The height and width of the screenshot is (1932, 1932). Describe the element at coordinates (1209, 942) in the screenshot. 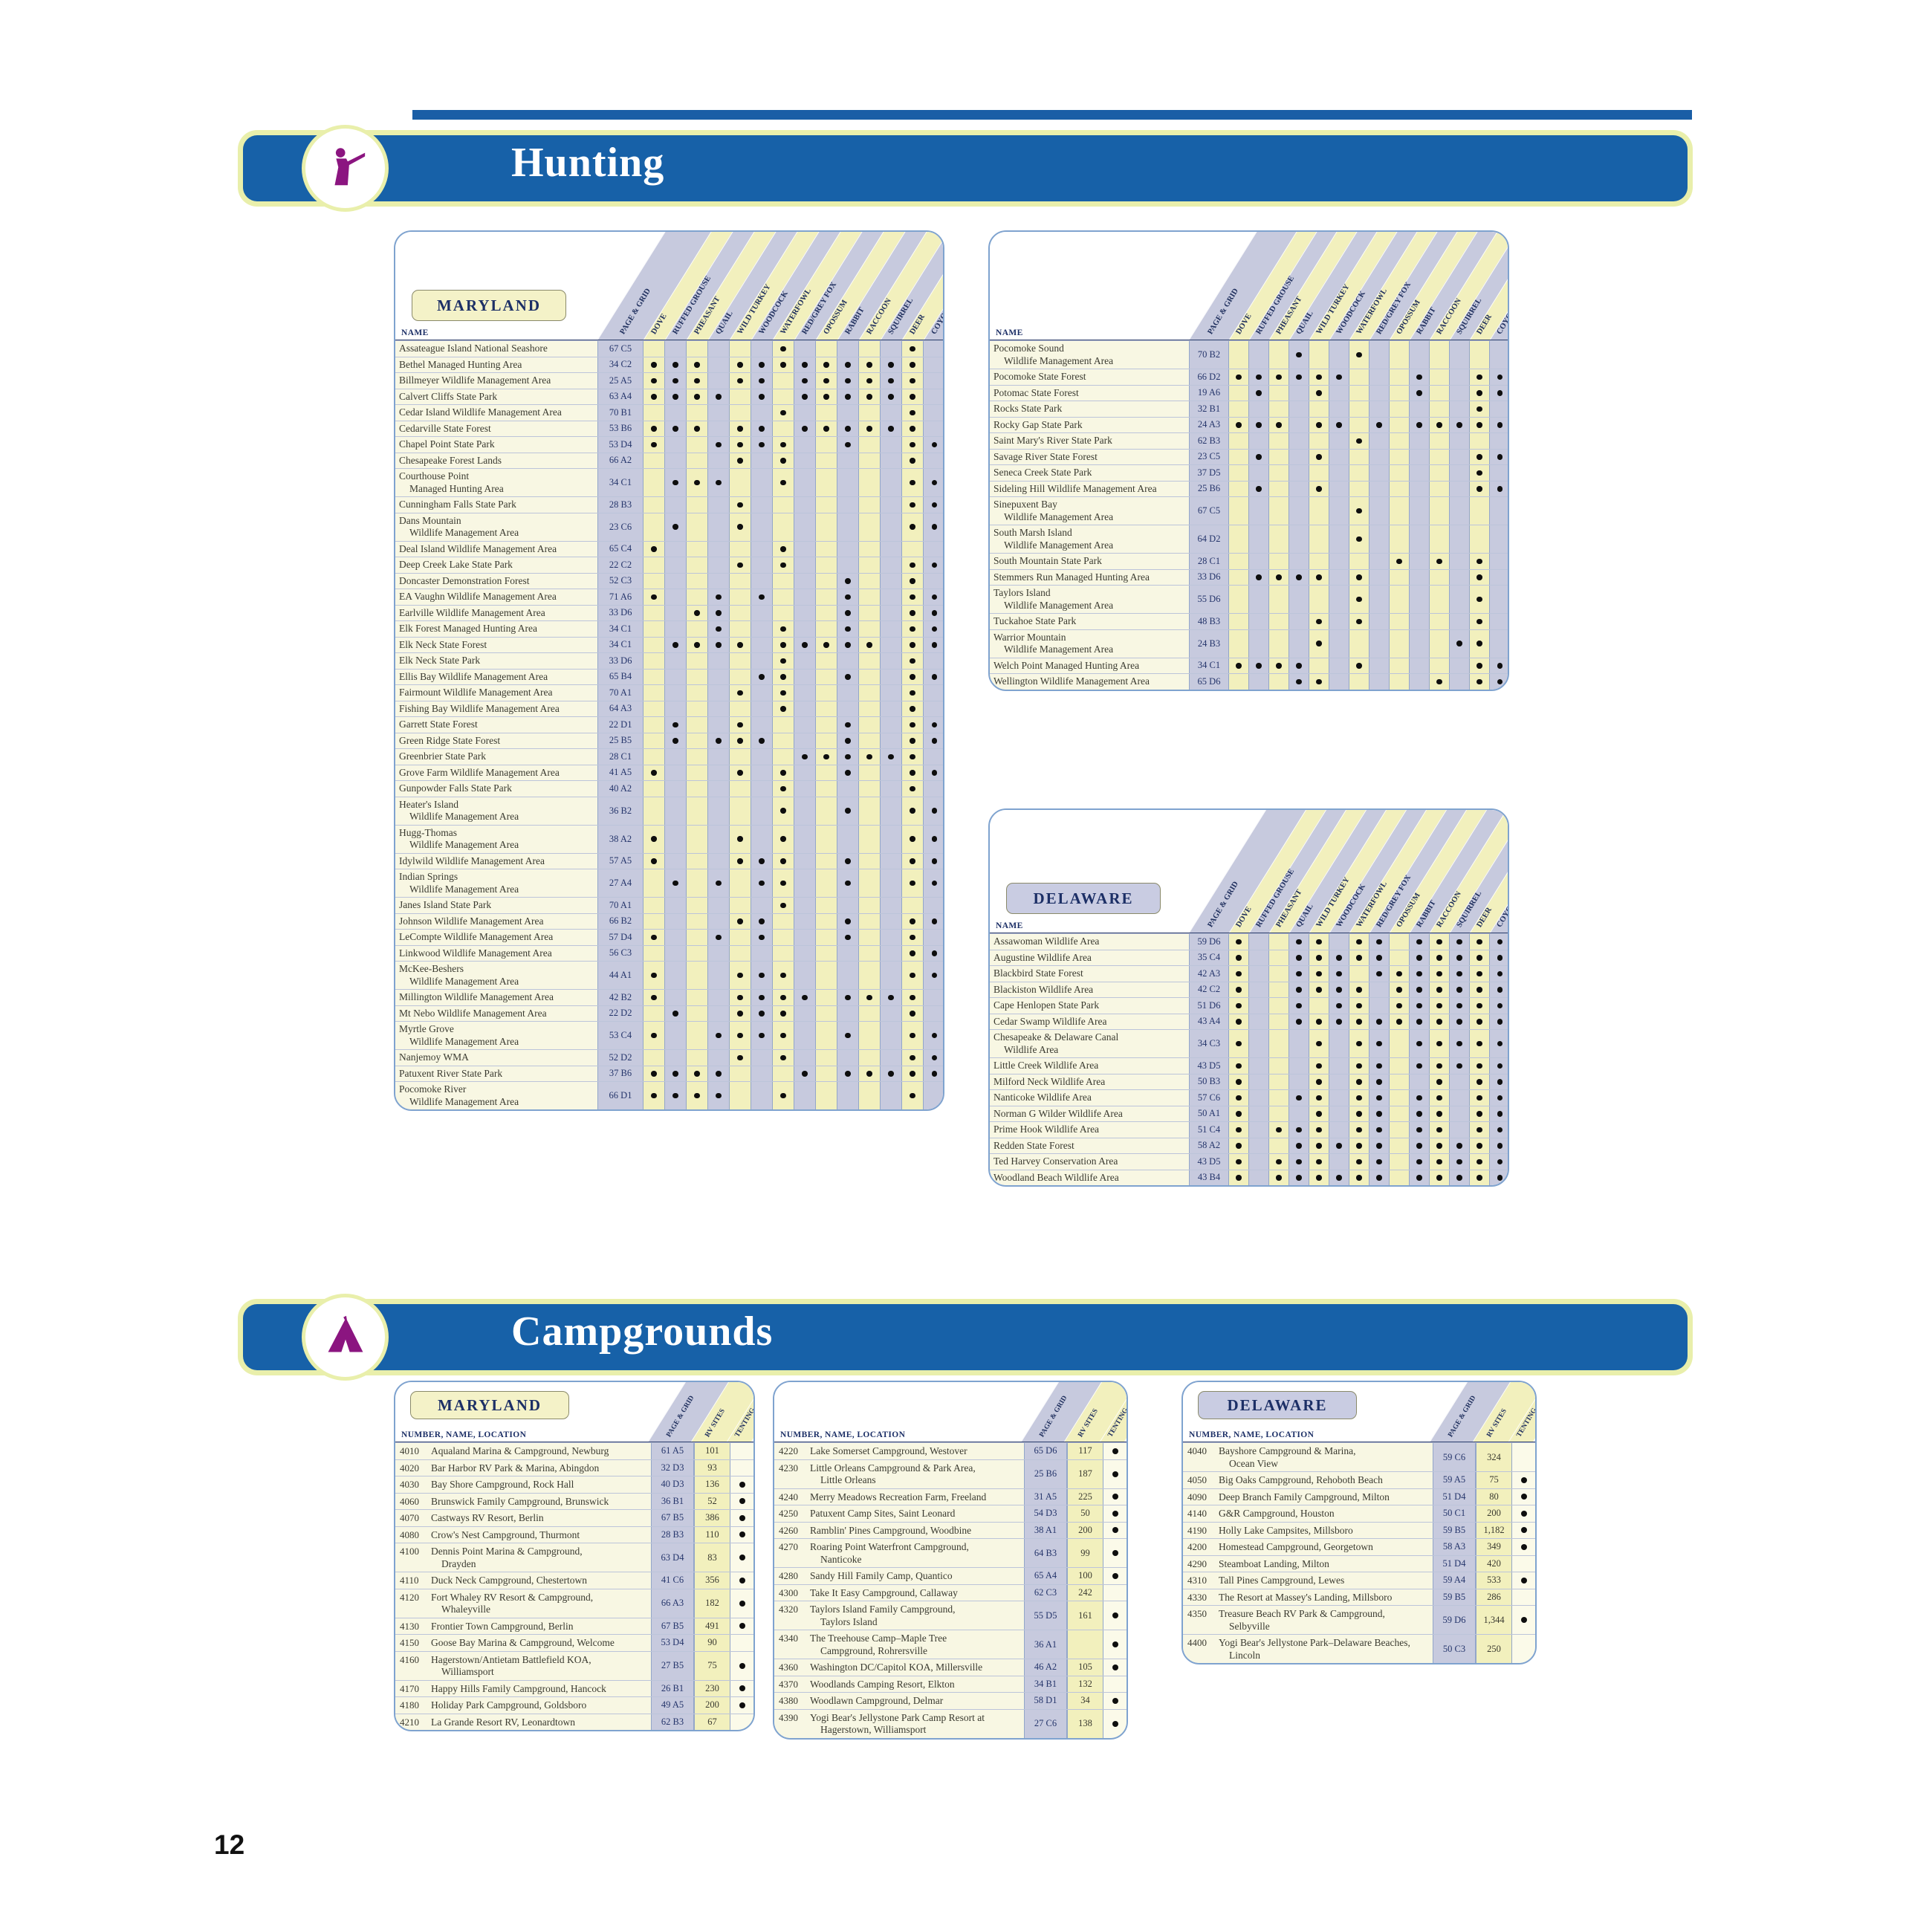

I see `page-grid-cell: 59 D6` at that location.